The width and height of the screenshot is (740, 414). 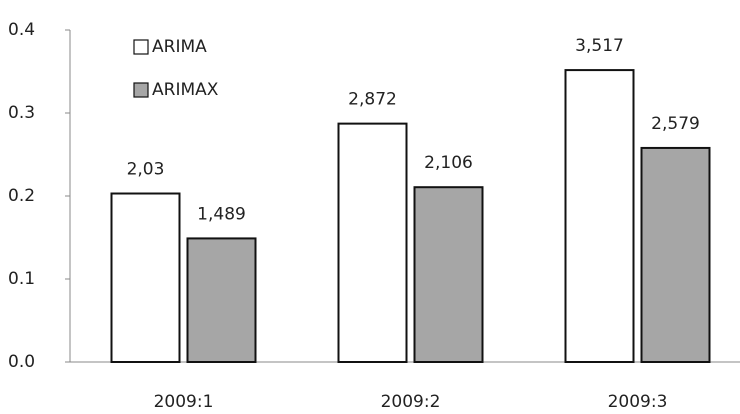 What do you see at coordinates (372, 100) in the screenshot?
I see `value-label: 2,872` at bounding box center [372, 100].